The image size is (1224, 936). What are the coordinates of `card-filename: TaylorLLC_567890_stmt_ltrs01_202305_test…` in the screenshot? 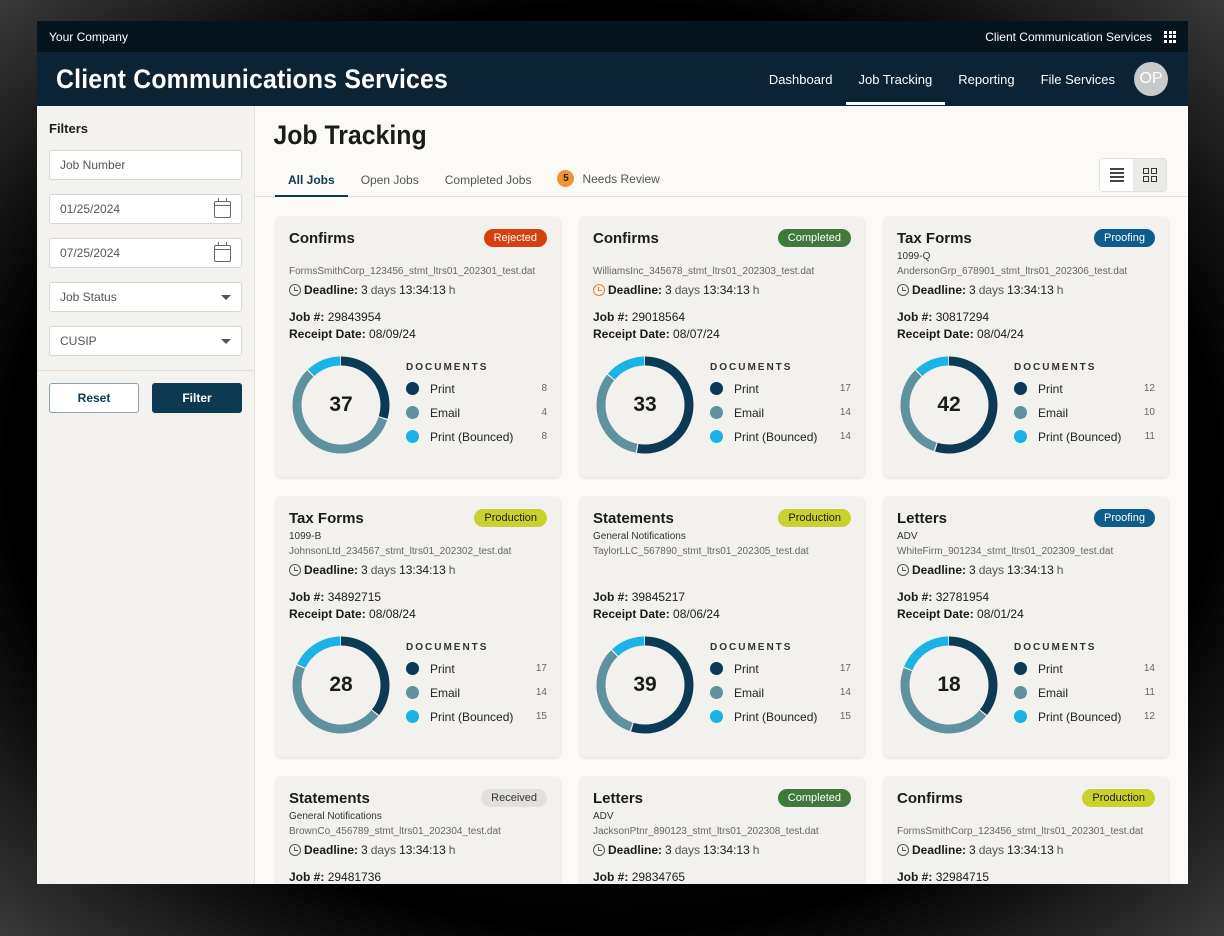 It's located at (701, 551).